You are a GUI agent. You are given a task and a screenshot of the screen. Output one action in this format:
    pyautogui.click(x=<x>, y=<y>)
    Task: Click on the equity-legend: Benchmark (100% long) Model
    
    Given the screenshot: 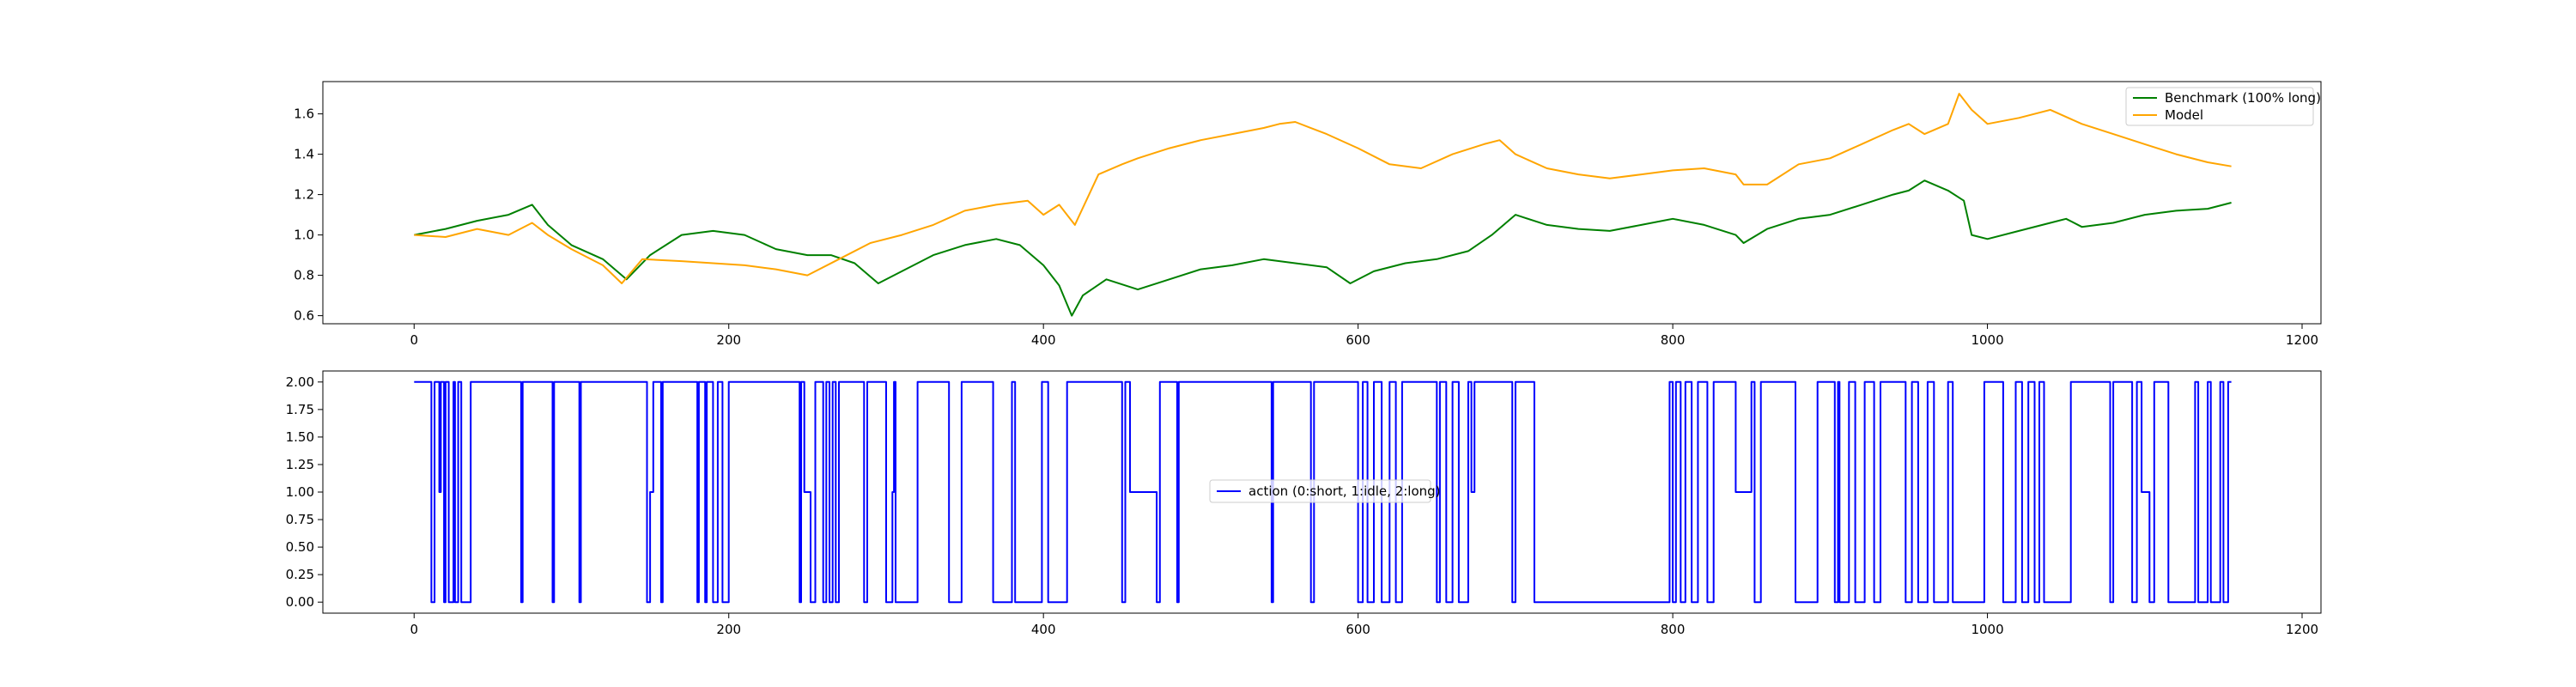 What is the action you would take?
    pyautogui.click(x=2223, y=106)
    